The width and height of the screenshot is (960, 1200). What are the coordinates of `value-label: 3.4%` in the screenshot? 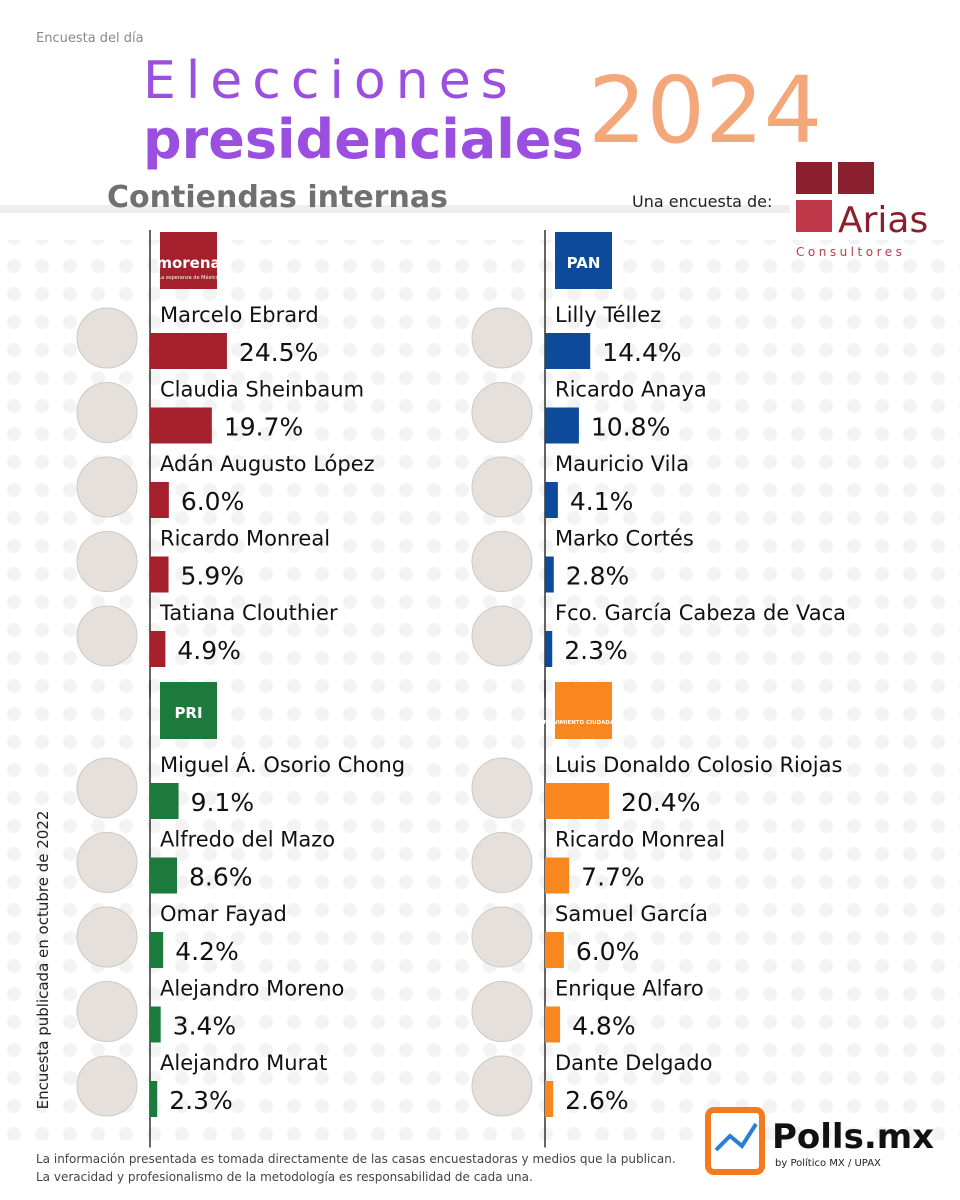 It's located at (205, 1026).